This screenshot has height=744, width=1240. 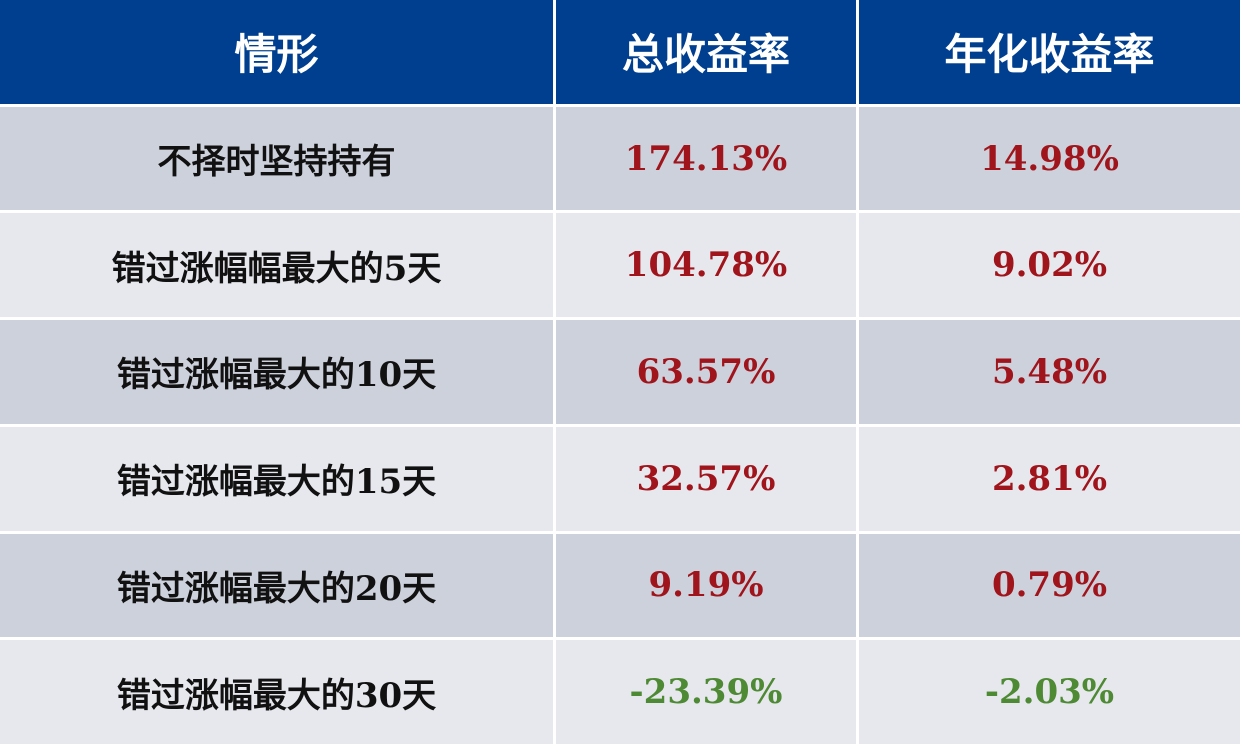 What do you see at coordinates (1049, 52) in the screenshot?
I see `header-cell: 年化收益率` at bounding box center [1049, 52].